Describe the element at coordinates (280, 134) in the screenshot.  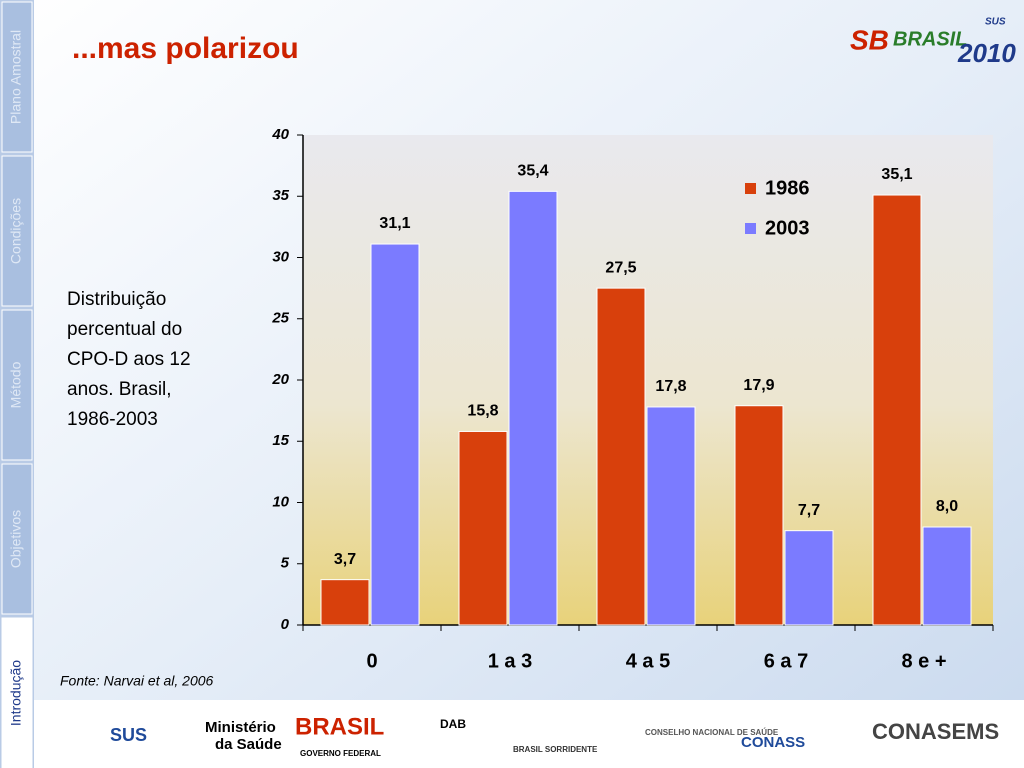
I see `y-tick-label: 40` at that location.